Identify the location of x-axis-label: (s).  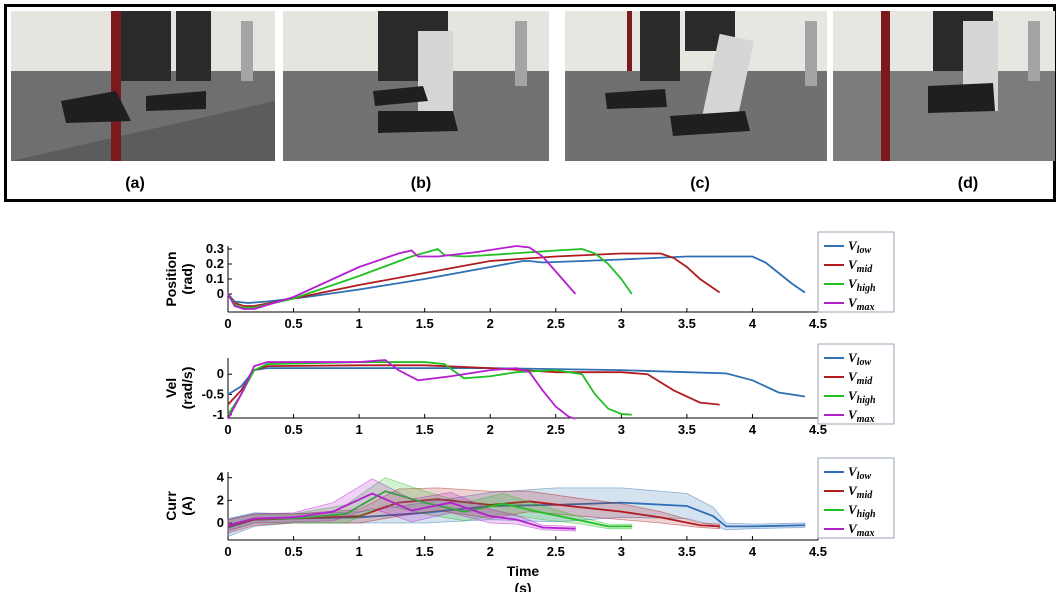
(522, 586).